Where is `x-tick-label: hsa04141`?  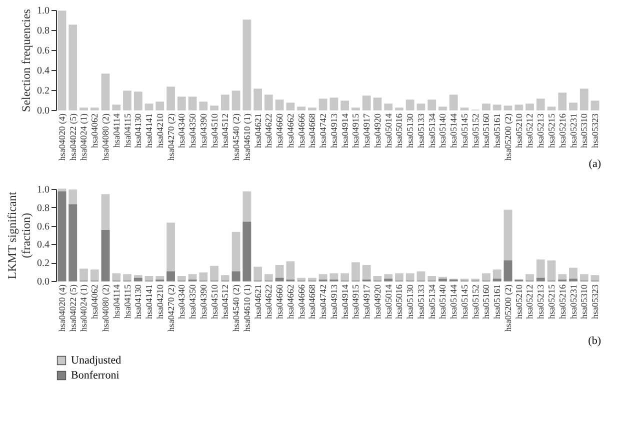 x-tick-label: hsa04141 is located at coordinates (149, 301).